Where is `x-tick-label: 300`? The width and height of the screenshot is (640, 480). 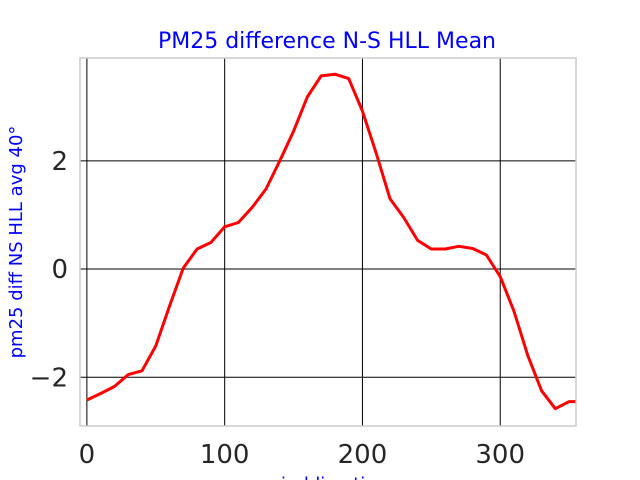
x-tick-label: 300 is located at coordinates (500, 455).